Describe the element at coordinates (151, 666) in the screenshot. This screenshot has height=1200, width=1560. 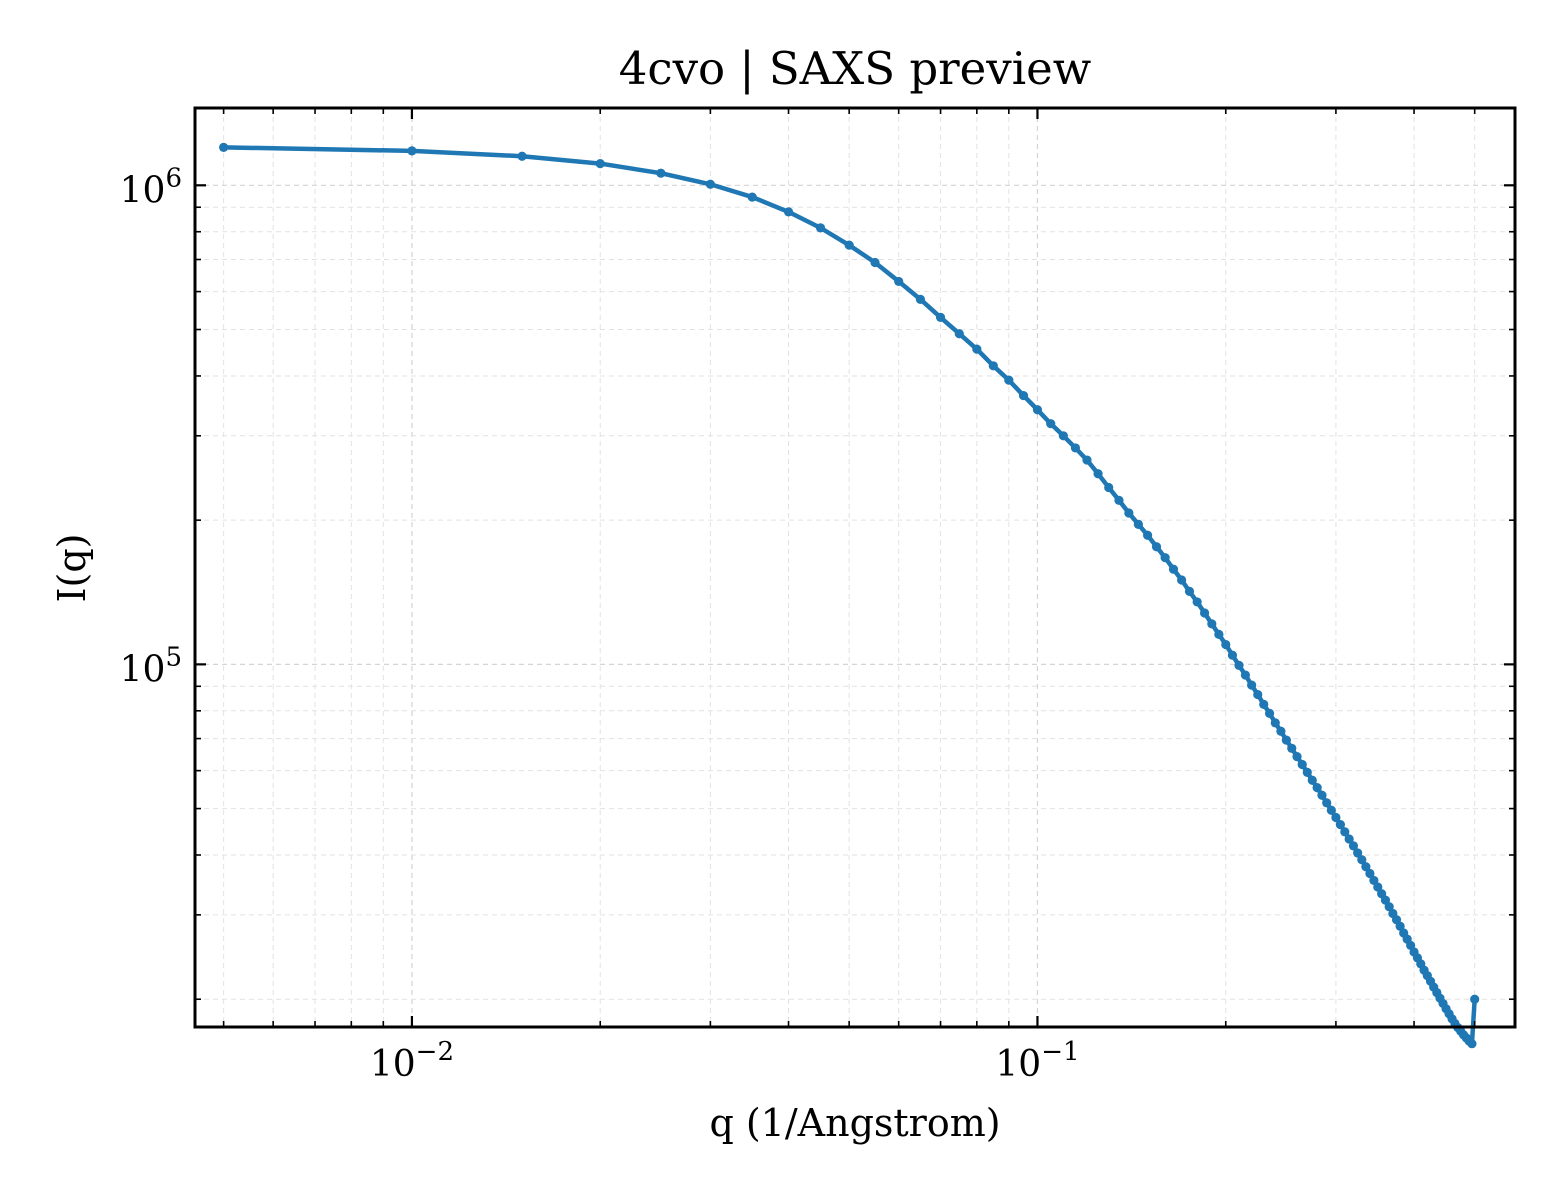
I see `y-tick-label: 10⁵` at that location.